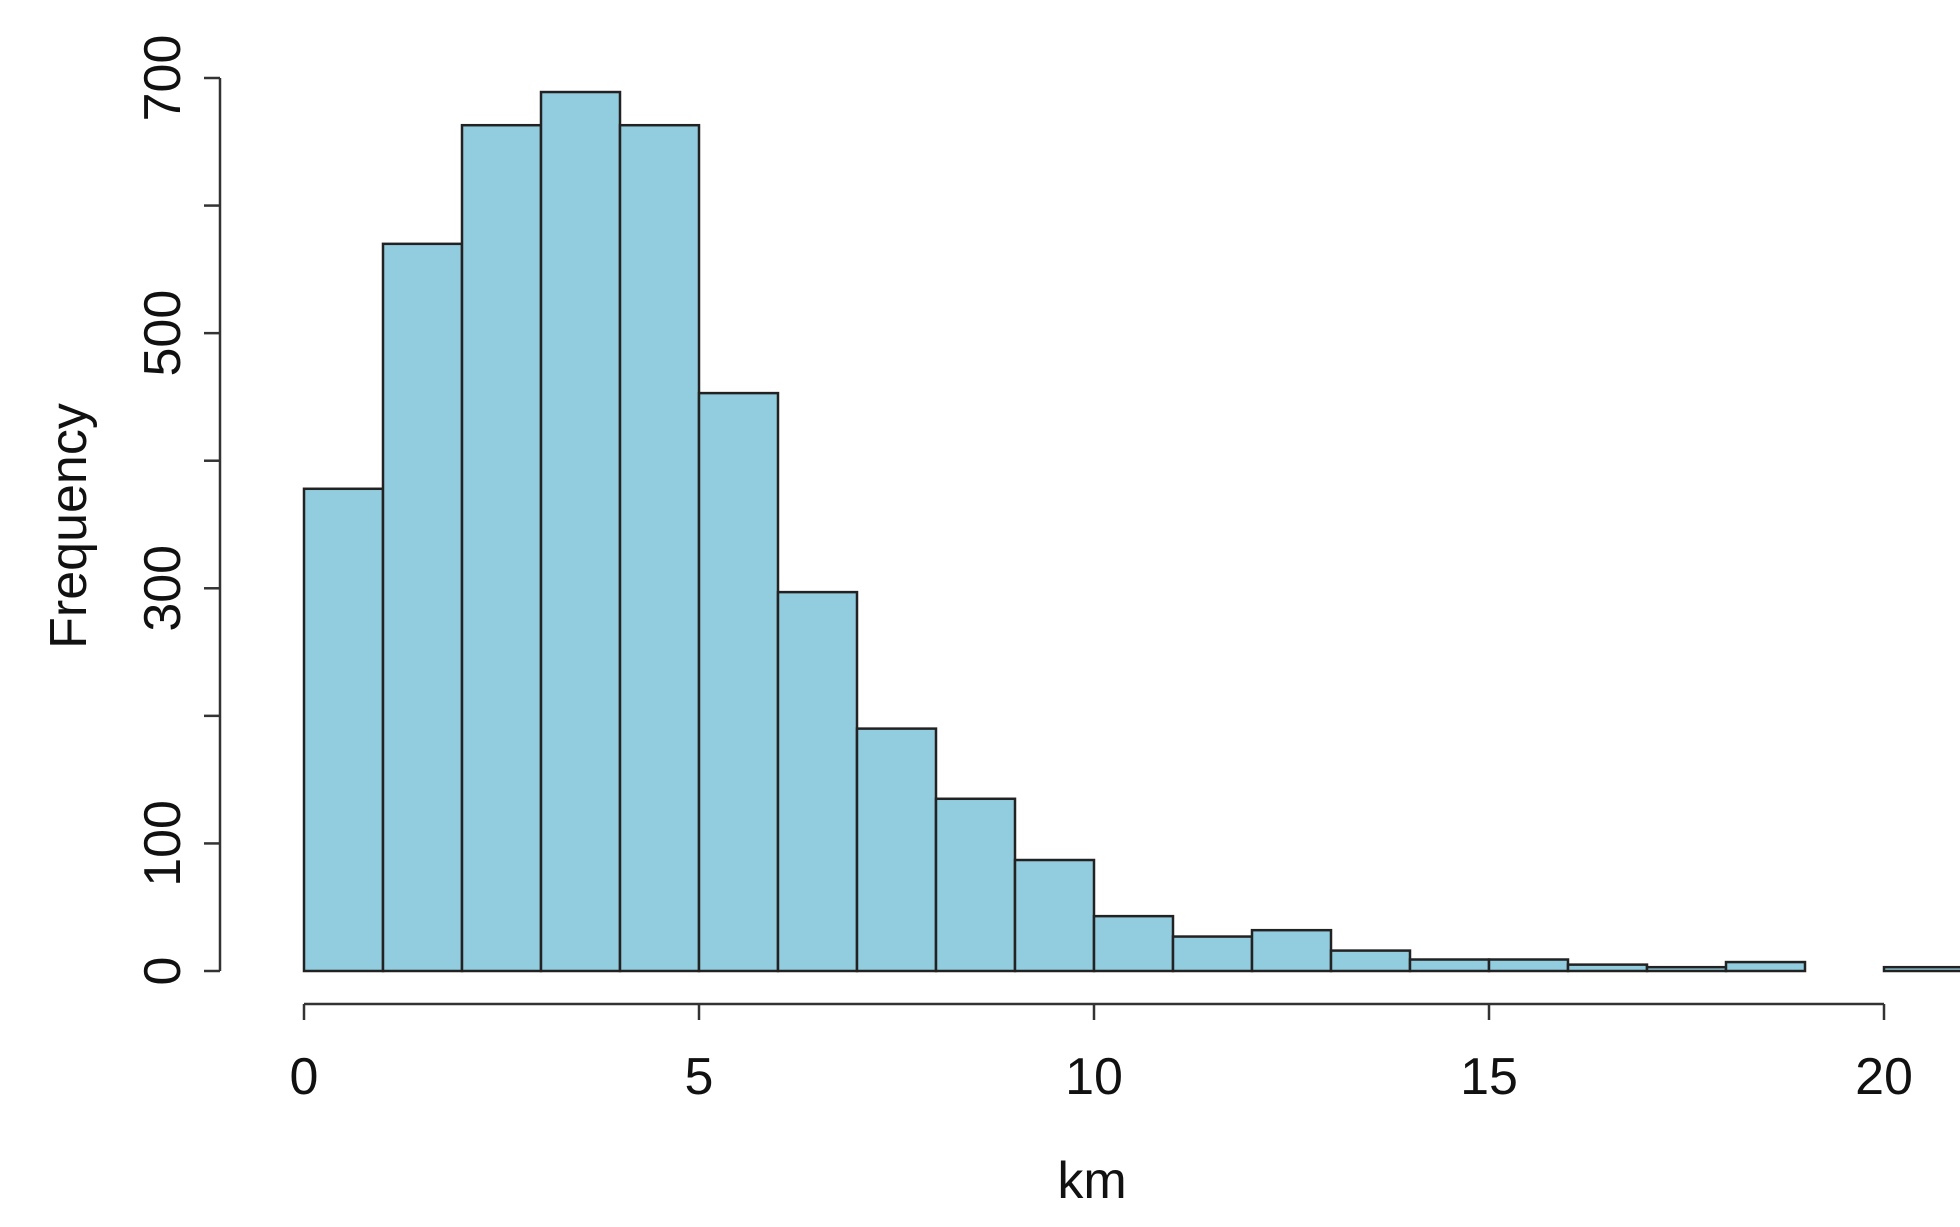 This screenshot has width=1960, height=1227. Describe the element at coordinates (163, 971) in the screenshot. I see `y-tick-label: 0` at that location.